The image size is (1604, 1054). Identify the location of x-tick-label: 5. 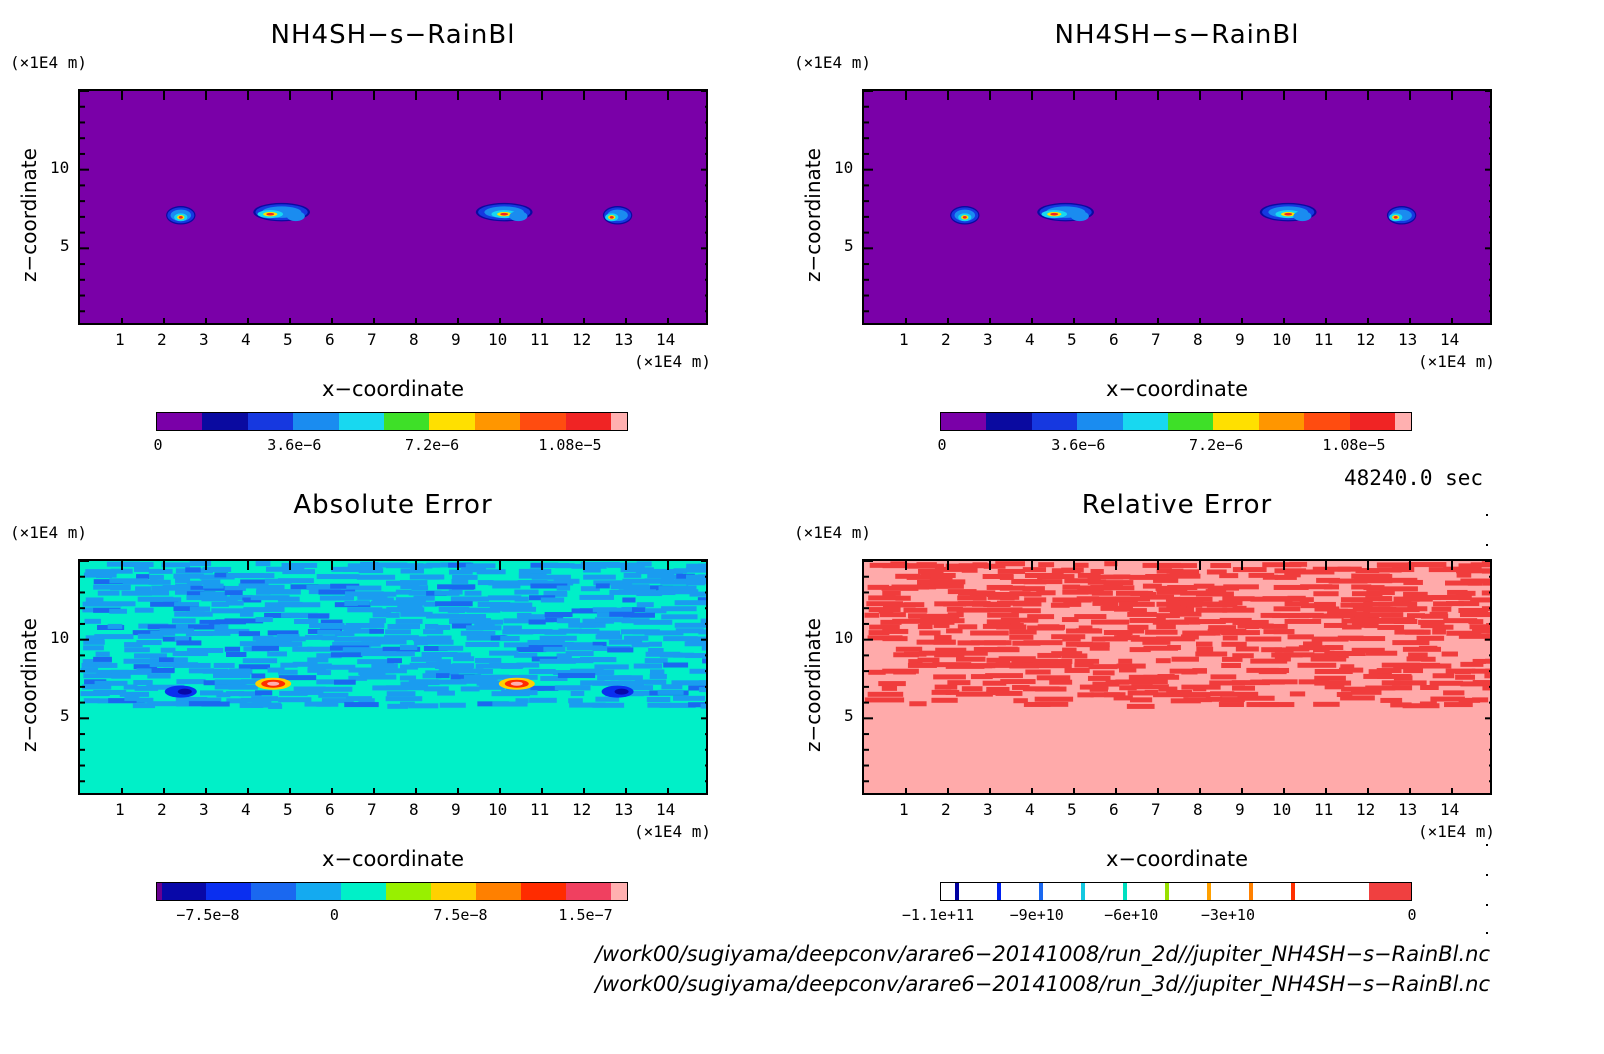
(288, 809).